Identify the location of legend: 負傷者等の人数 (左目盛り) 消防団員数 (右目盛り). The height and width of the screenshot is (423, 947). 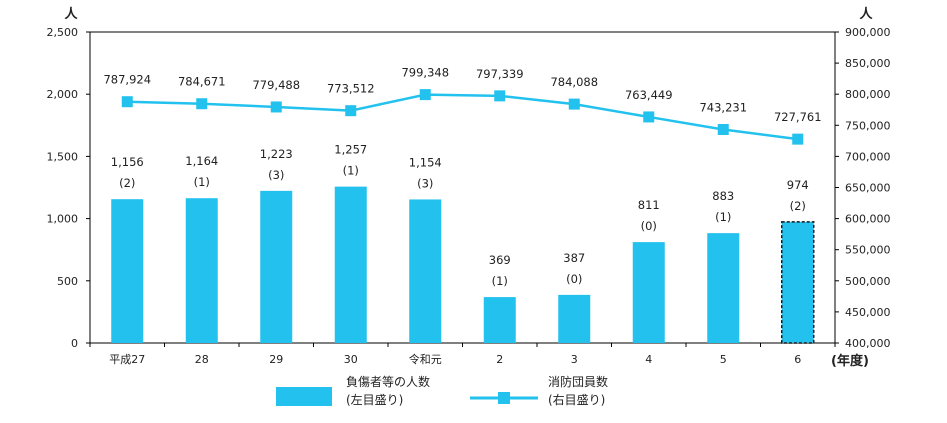
(442, 390).